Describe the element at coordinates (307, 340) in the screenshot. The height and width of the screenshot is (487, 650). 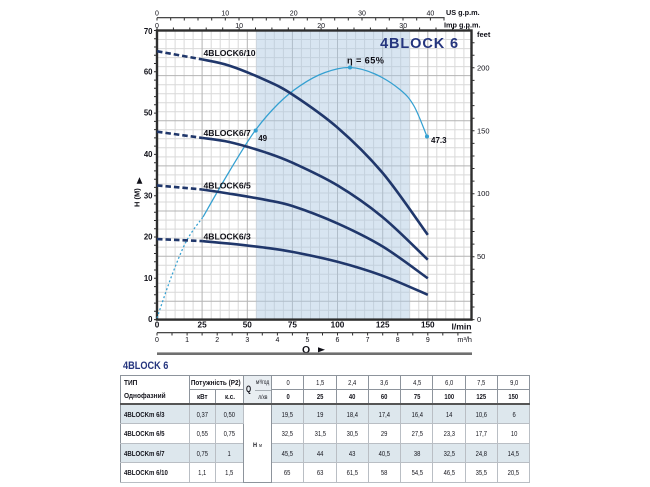
I see `svg-text: 5` at that location.